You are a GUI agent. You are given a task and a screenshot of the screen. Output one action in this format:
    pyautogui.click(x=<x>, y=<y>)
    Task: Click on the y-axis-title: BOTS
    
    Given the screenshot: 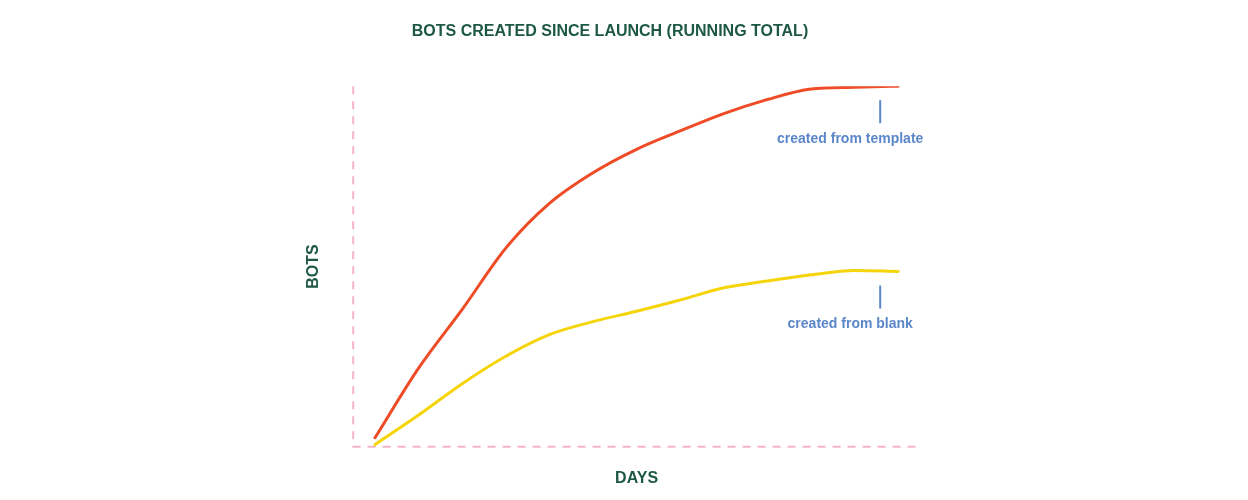 What is the action you would take?
    pyautogui.click(x=313, y=266)
    